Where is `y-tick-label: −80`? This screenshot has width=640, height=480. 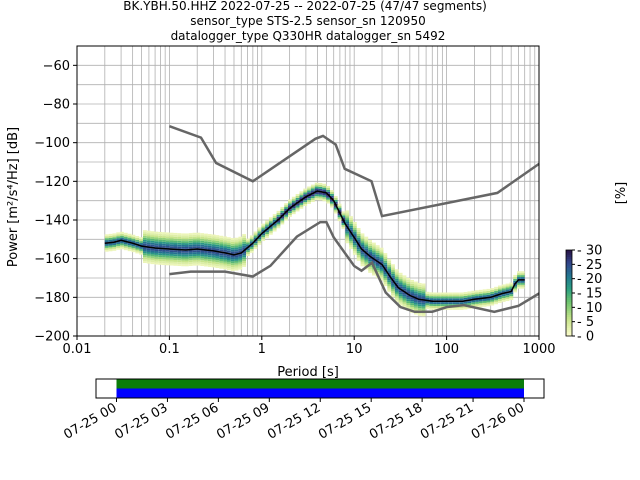
y-tick-label: −80 is located at coordinates (56, 105).